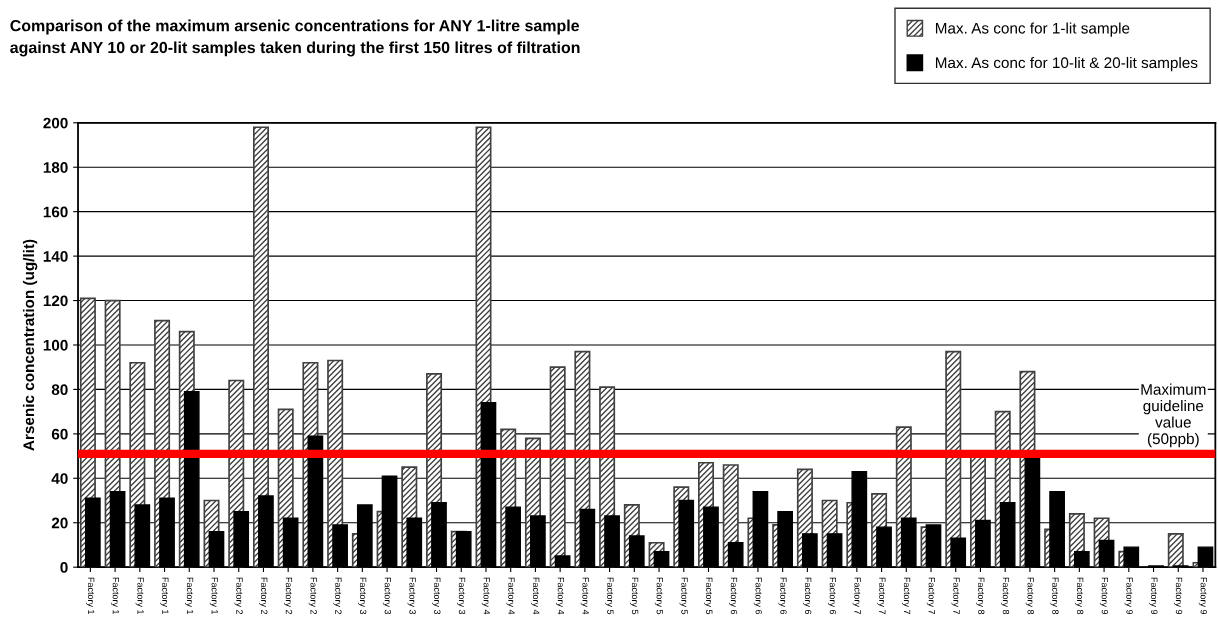 Image resolution: width=1219 pixels, height=633 pixels. I want to click on y-tick-label: 60, so click(59, 434).